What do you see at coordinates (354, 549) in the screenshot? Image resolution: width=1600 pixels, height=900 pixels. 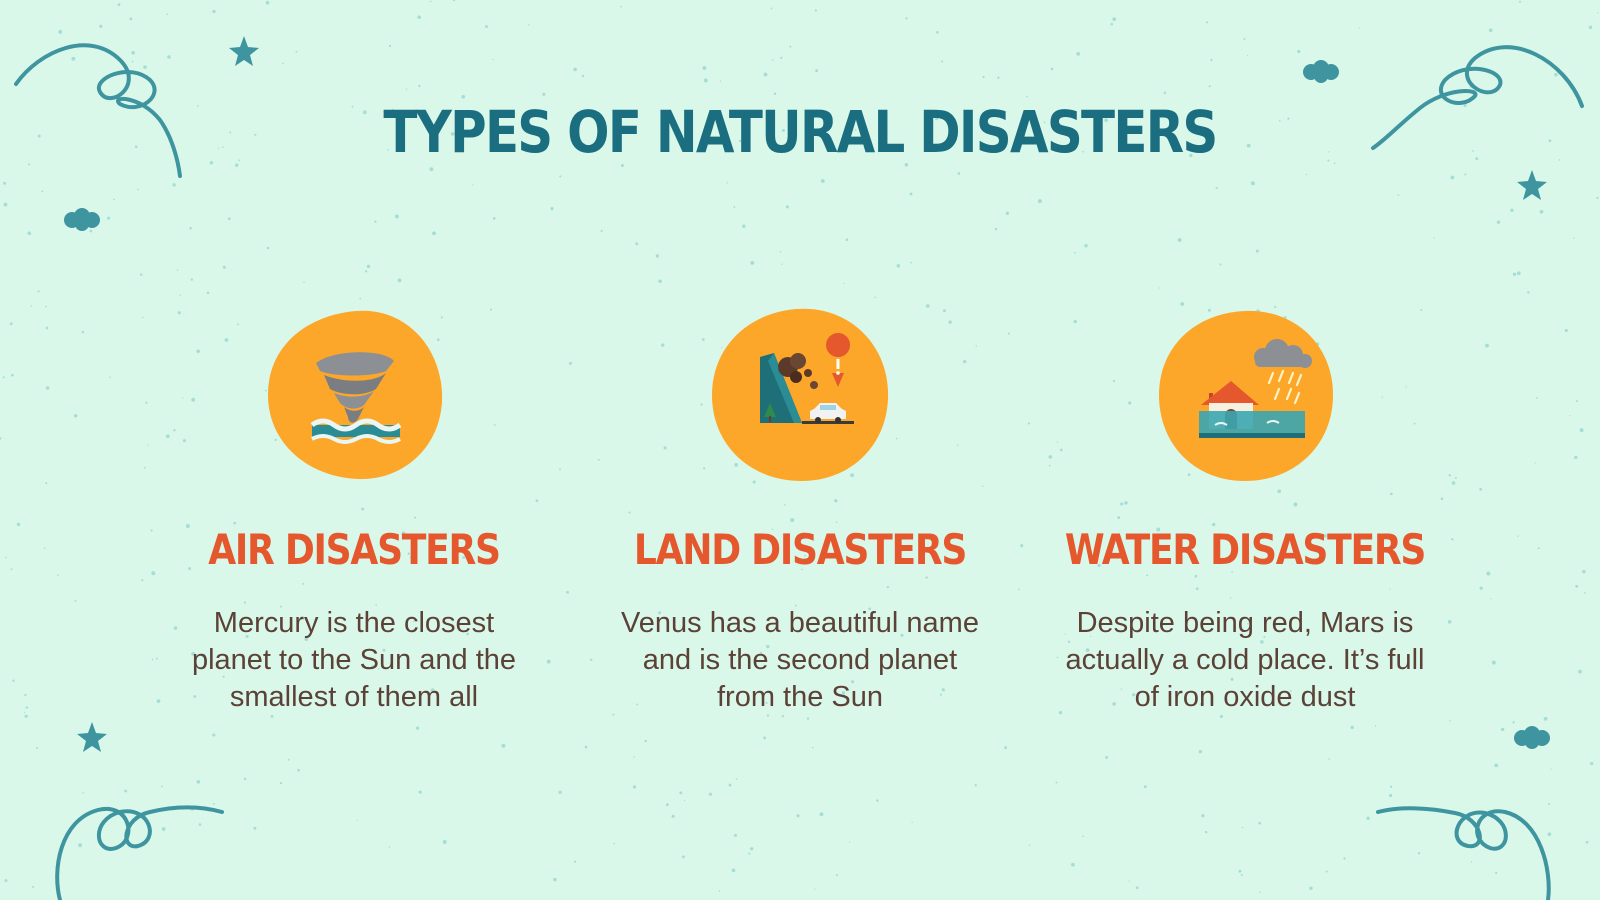 I see `card-heading: AIR DISASTERS` at bounding box center [354, 549].